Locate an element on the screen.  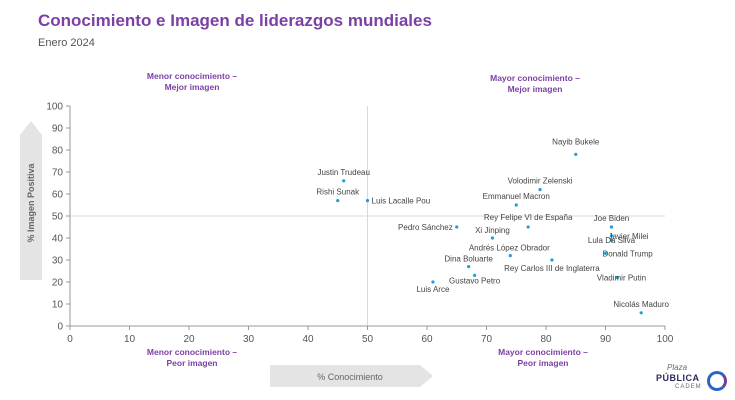
logo-line-2: PÚBLICA is located at coordinates (678, 378).